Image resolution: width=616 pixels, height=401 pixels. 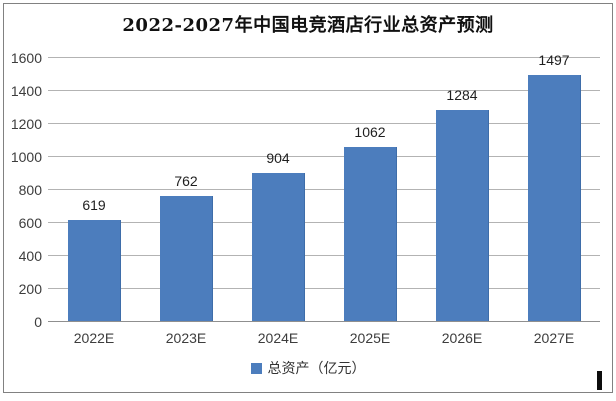 I want to click on y-tick-label: 1000, so click(x=26, y=157).